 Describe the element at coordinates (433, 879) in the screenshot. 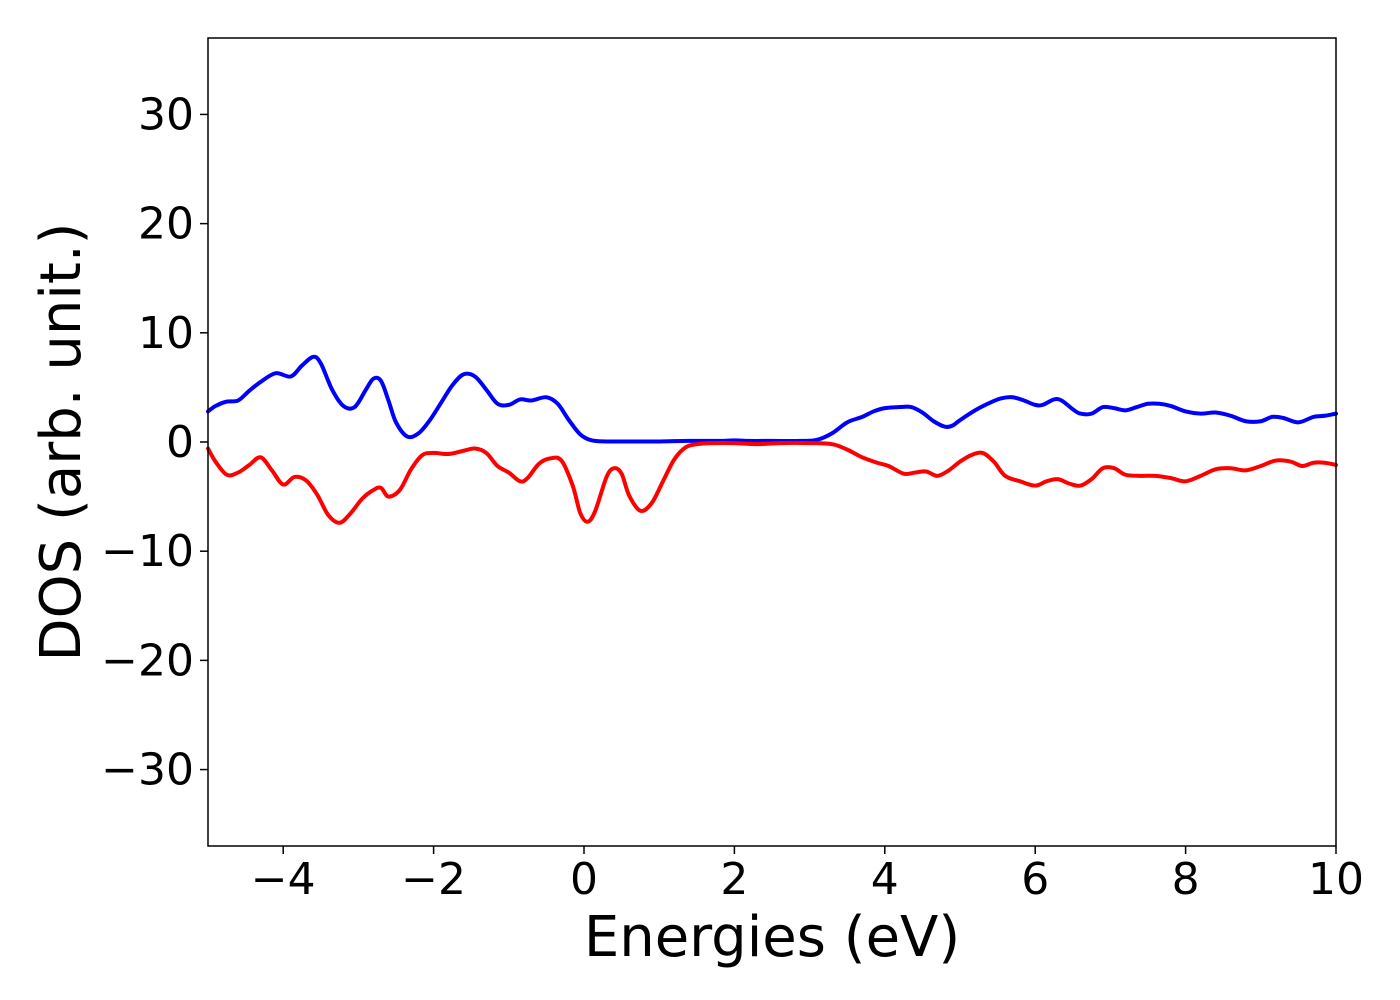

I see `x-tick-label: −2` at that location.